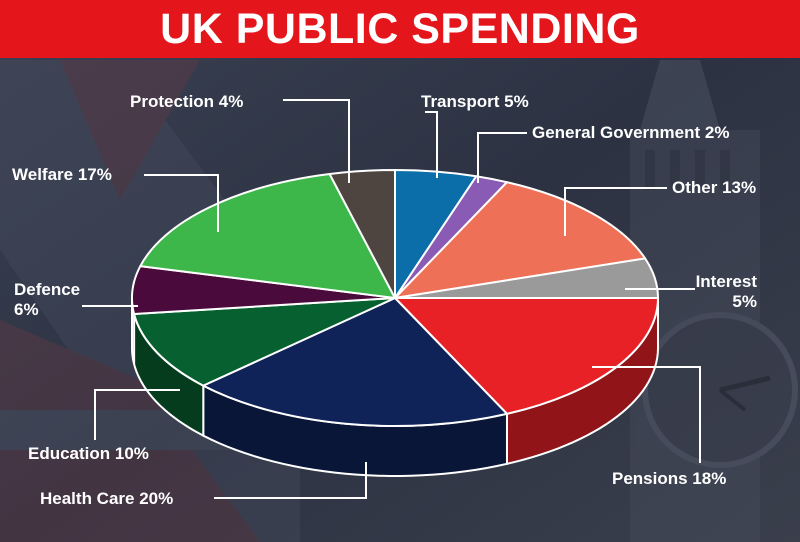 The width and height of the screenshot is (800, 542). I want to click on slice-label-welfare: Welfare 17%, so click(62, 174).